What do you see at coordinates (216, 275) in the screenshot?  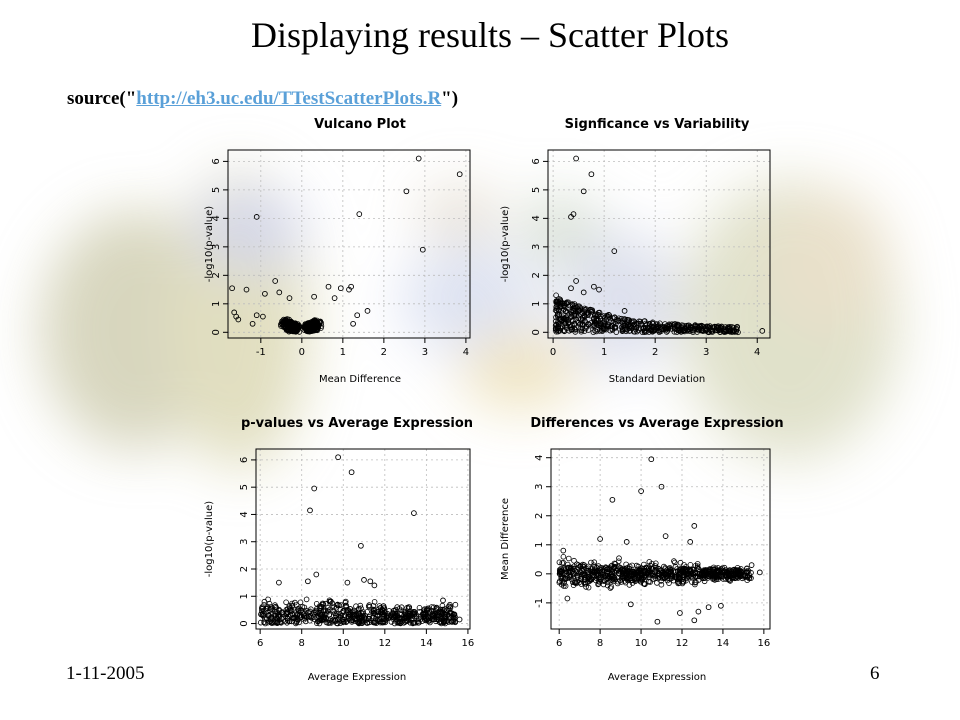 I see `y-tick-label: 2` at bounding box center [216, 275].